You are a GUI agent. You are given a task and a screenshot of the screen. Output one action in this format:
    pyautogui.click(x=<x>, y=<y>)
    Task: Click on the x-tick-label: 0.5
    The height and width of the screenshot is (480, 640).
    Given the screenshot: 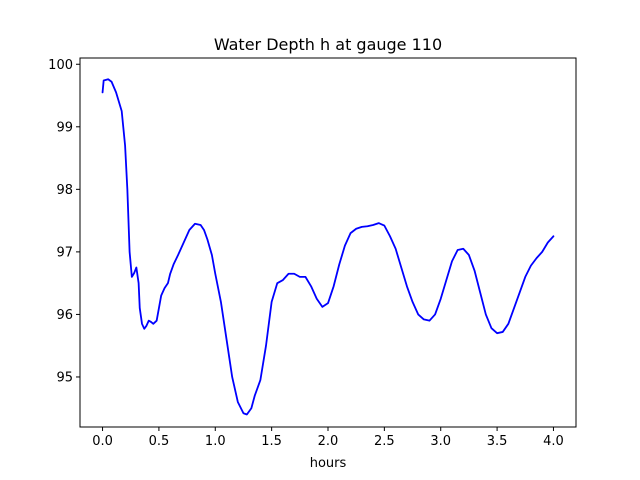 What is the action you would take?
    pyautogui.click(x=159, y=441)
    